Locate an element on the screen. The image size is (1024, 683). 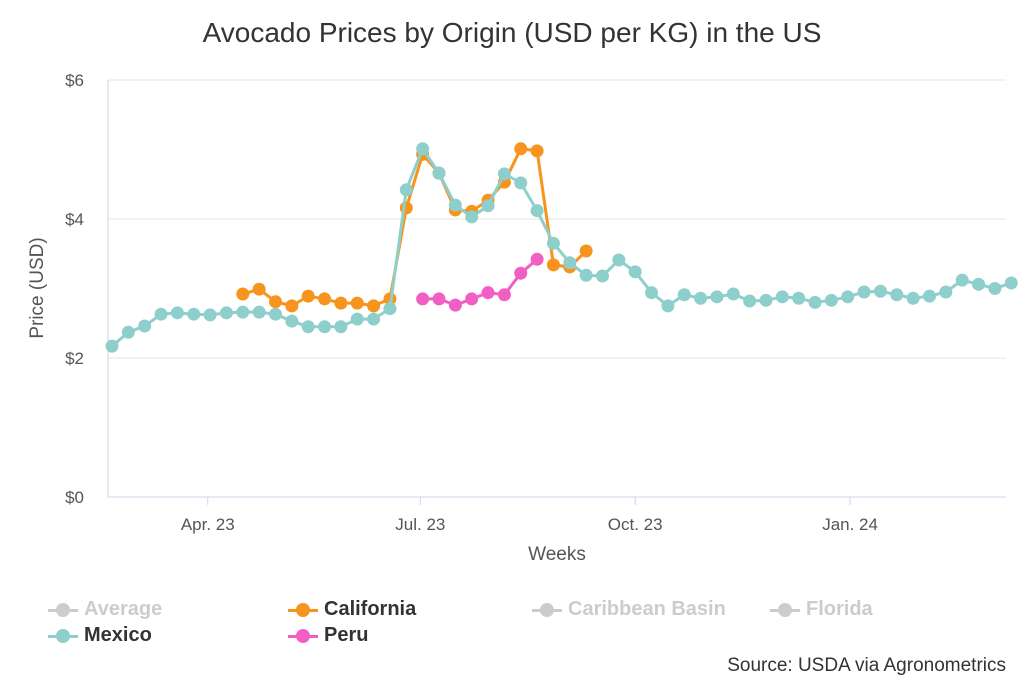
x-tick-label: Apr. 23 is located at coordinates (208, 524).